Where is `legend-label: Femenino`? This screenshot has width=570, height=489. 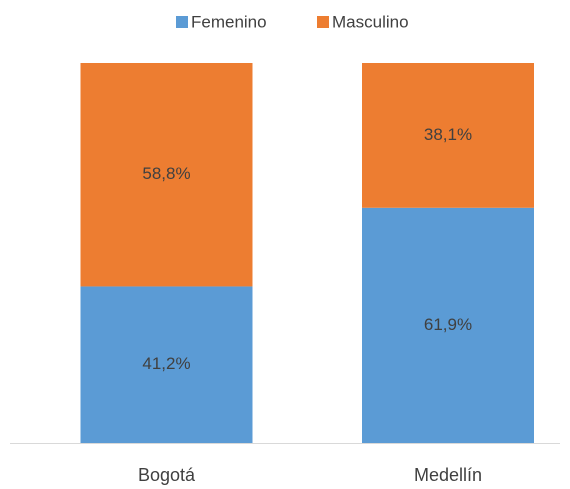
legend-label: Femenino is located at coordinates (229, 21).